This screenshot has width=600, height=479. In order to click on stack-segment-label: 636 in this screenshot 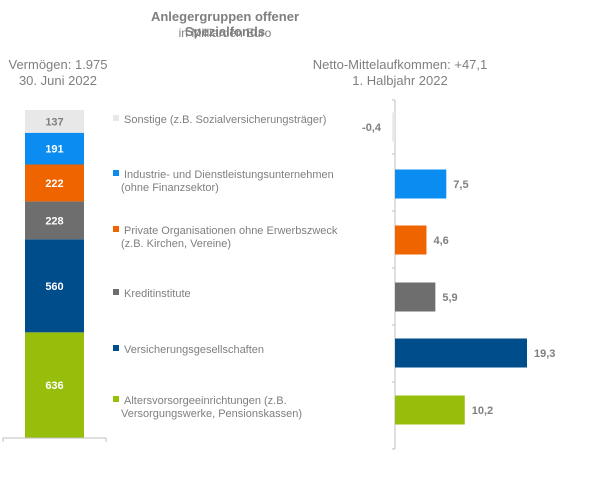, I will do `click(54, 386)`.